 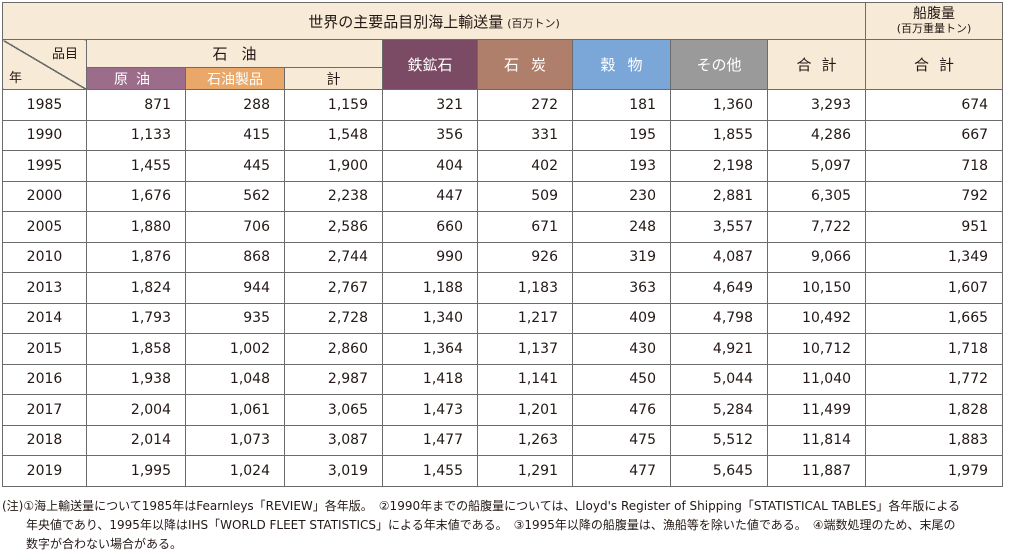 I want to click on note-line-3: 数字が合わない場合がある。, so click(x=92, y=544).